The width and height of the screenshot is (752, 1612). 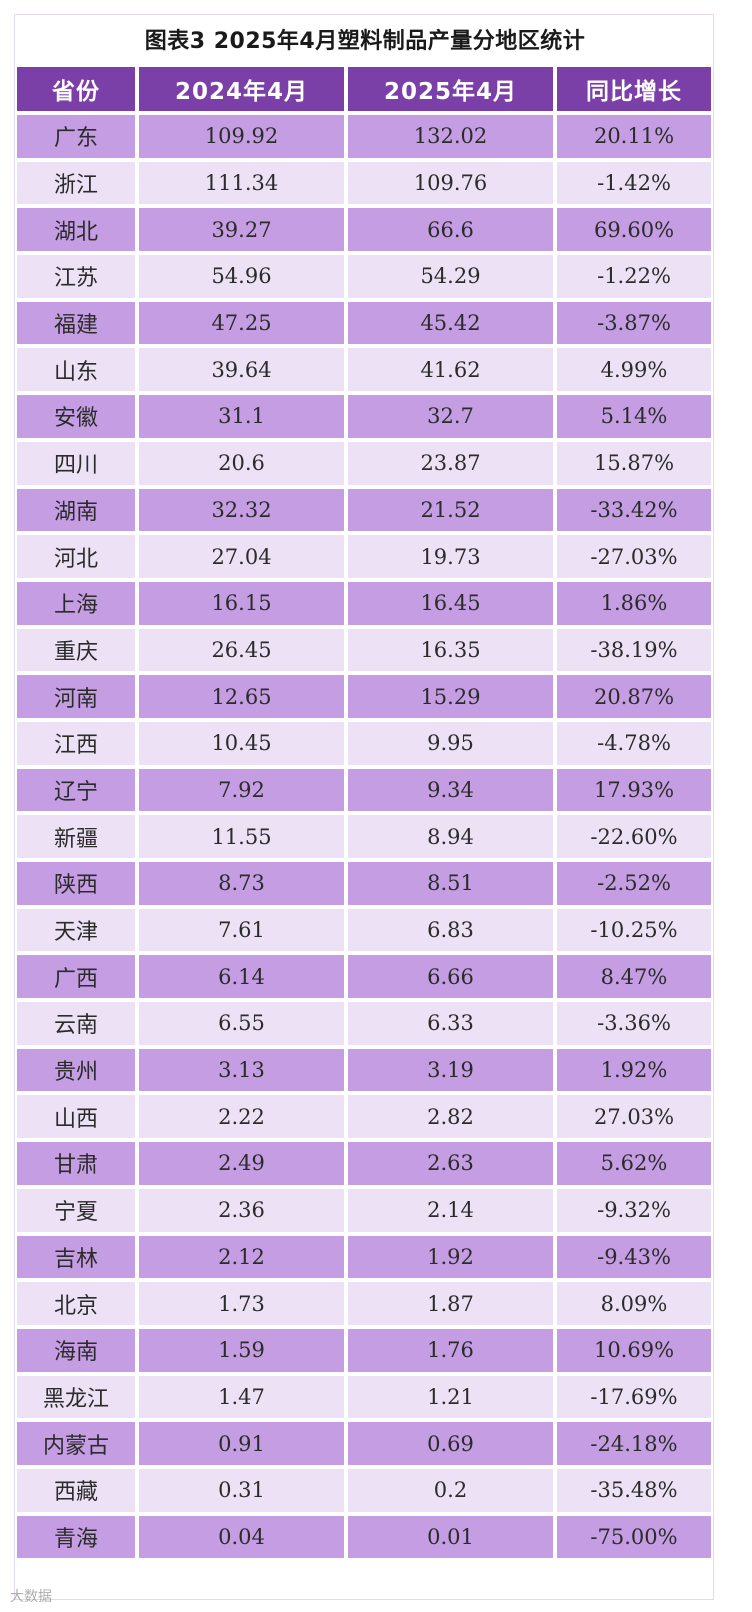 I want to click on table-row: 四川 20.6 23.87 15.87%, so click(x=364, y=463).